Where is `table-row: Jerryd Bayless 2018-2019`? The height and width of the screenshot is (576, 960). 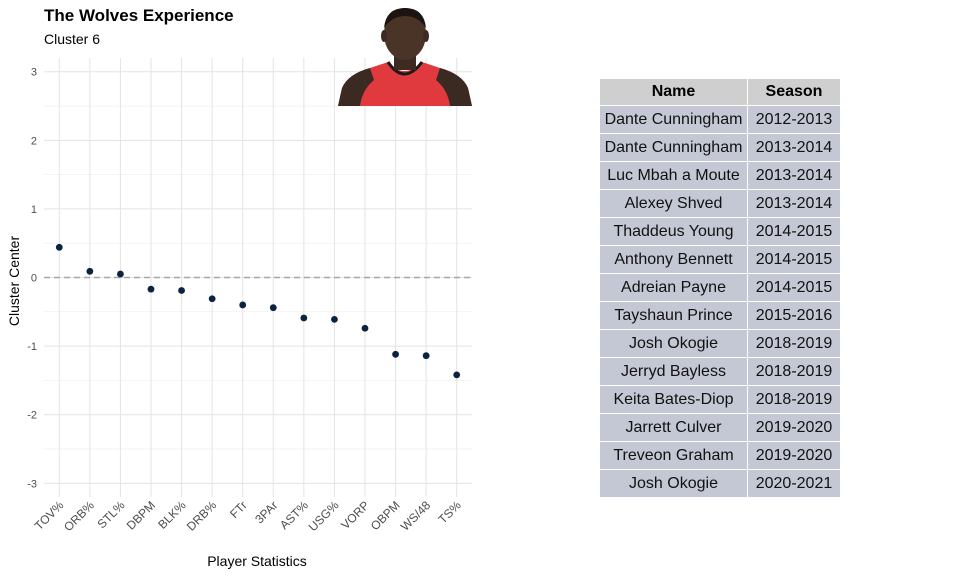 table-row: Jerryd Bayless 2018-2019 is located at coordinates (720, 371).